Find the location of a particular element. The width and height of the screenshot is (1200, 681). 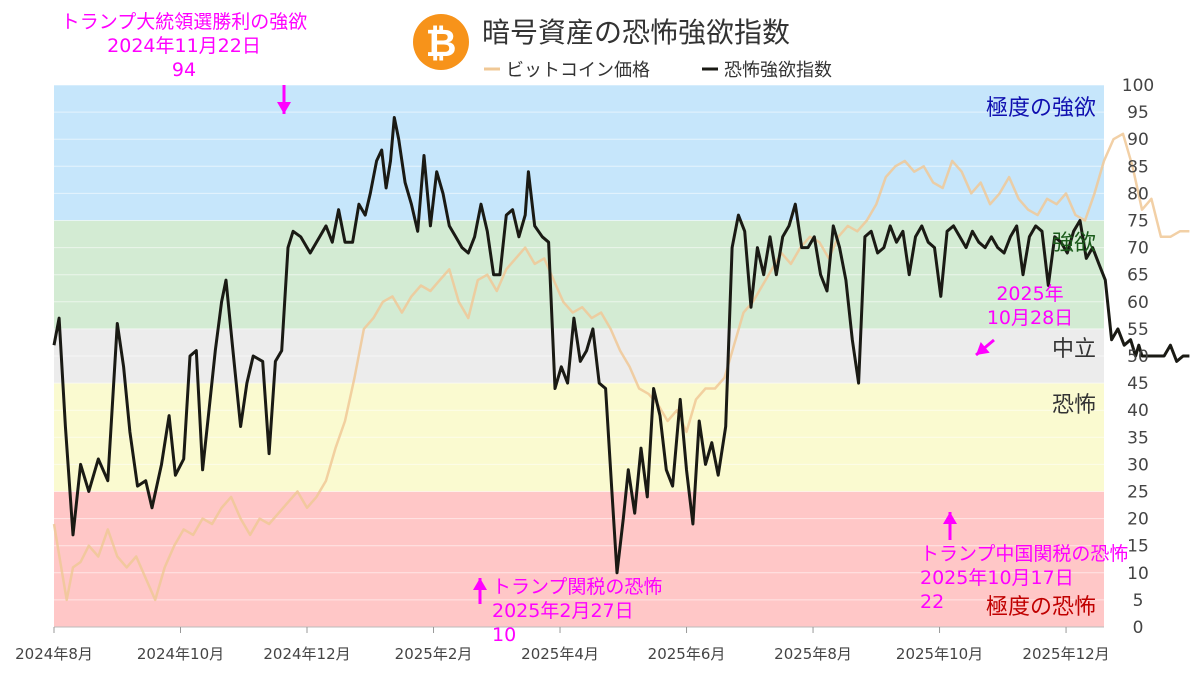

legend: ビットコイン価格 恐怖強欲指数 is located at coordinates (658, 70).